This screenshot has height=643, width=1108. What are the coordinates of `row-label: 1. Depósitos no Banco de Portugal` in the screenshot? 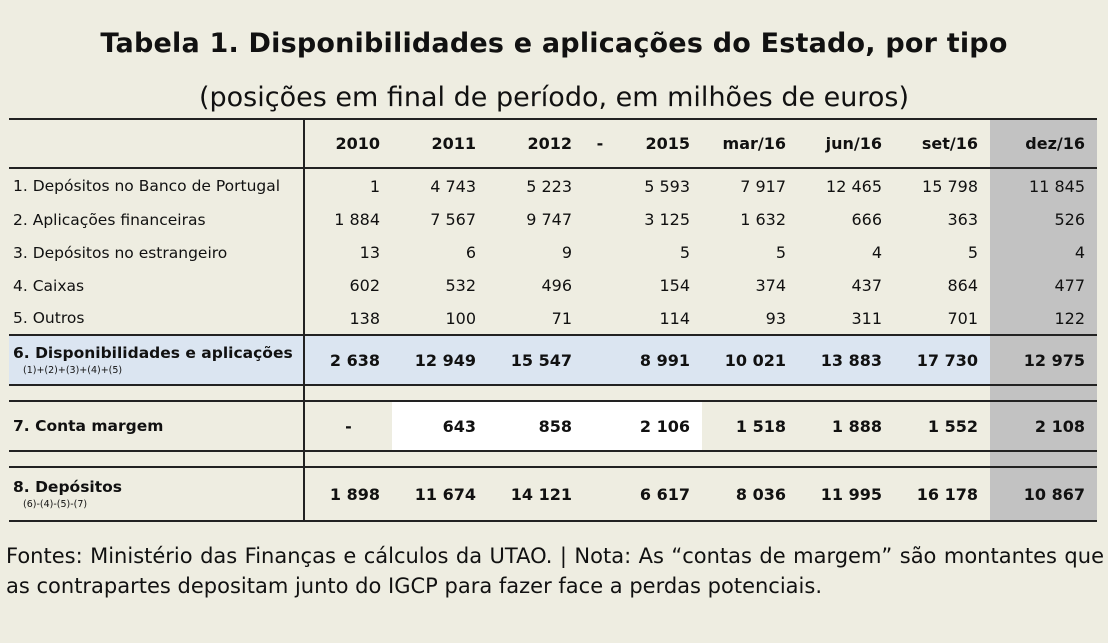 It's located at (157, 185).